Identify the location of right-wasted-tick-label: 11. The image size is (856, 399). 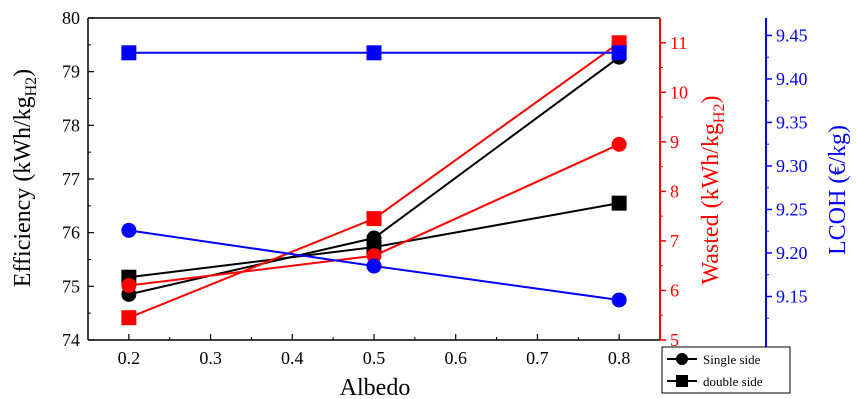
(678, 43).